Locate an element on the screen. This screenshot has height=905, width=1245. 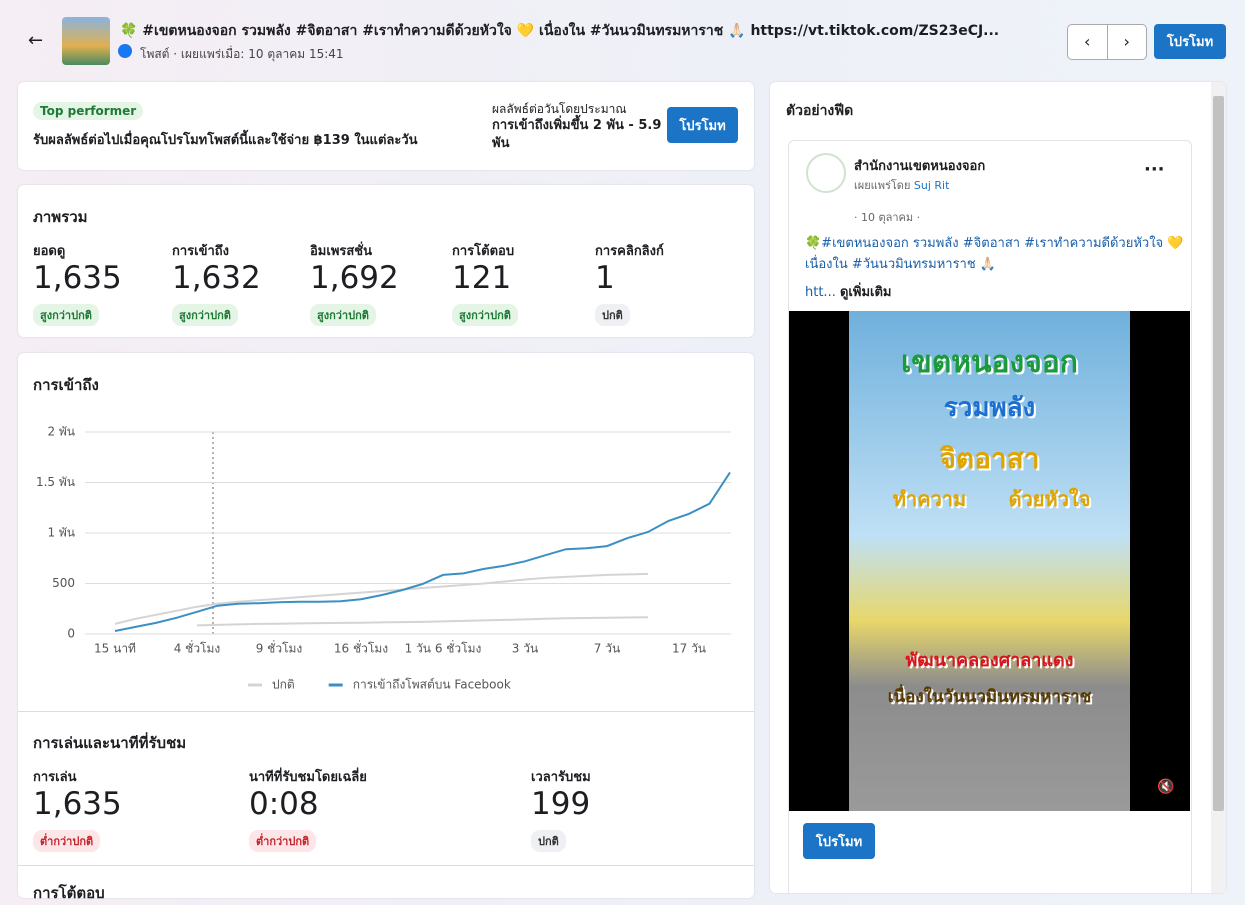
page-avatar is located at coordinates (826, 173).